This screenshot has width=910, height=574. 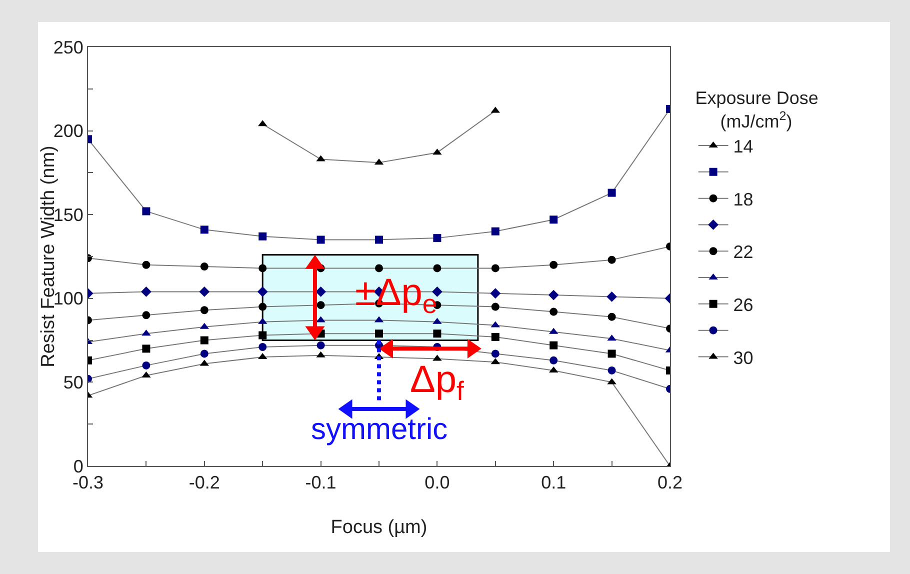 What do you see at coordinates (437, 482) in the screenshot?
I see `x-tick-label: 0.0` at bounding box center [437, 482].